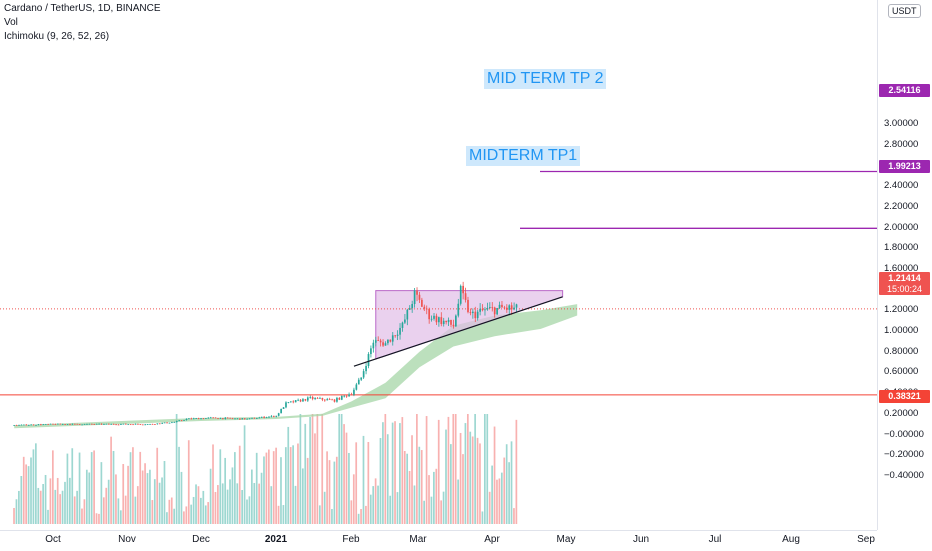 The image size is (932, 551). What do you see at coordinates (545, 79) in the screenshot?
I see `tp2-annotation: MID TERM TP 2` at bounding box center [545, 79].